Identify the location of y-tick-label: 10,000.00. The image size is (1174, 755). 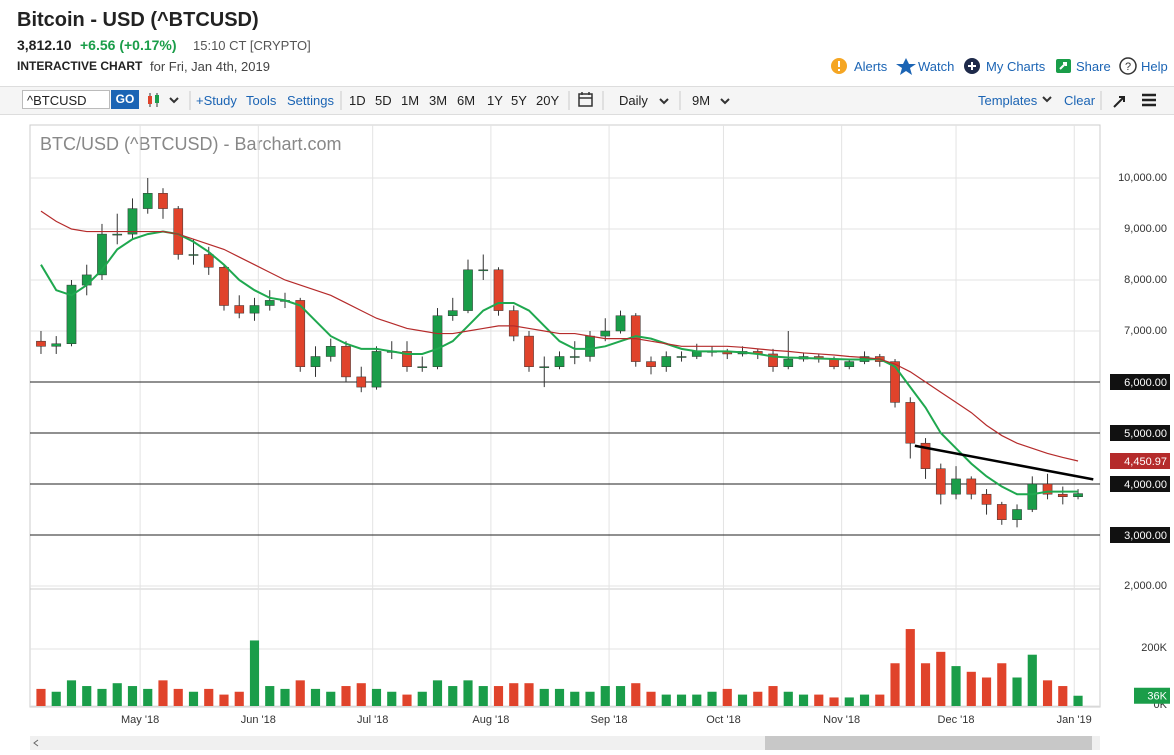
(1142, 178).